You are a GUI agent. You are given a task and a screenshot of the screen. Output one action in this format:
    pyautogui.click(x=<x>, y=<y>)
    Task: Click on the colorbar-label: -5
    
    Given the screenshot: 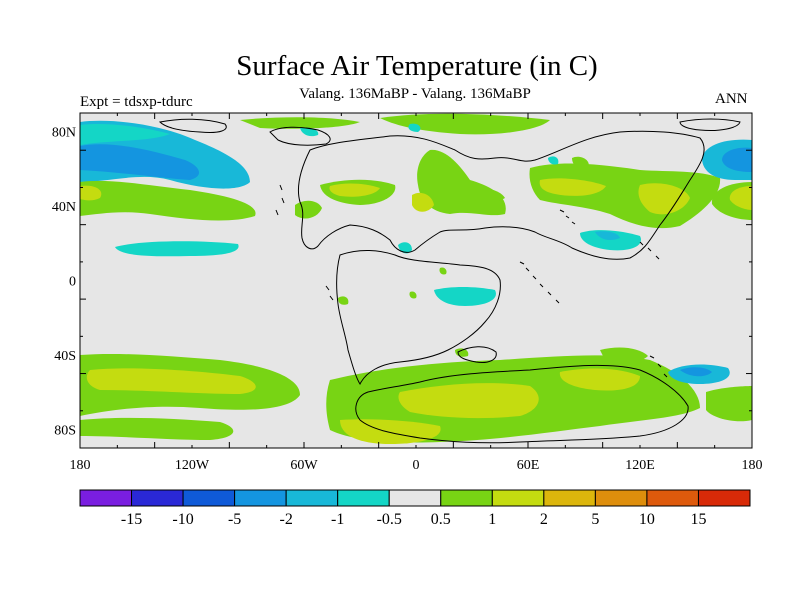 What is the action you would take?
    pyautogui.click(x=234, y=519)
    